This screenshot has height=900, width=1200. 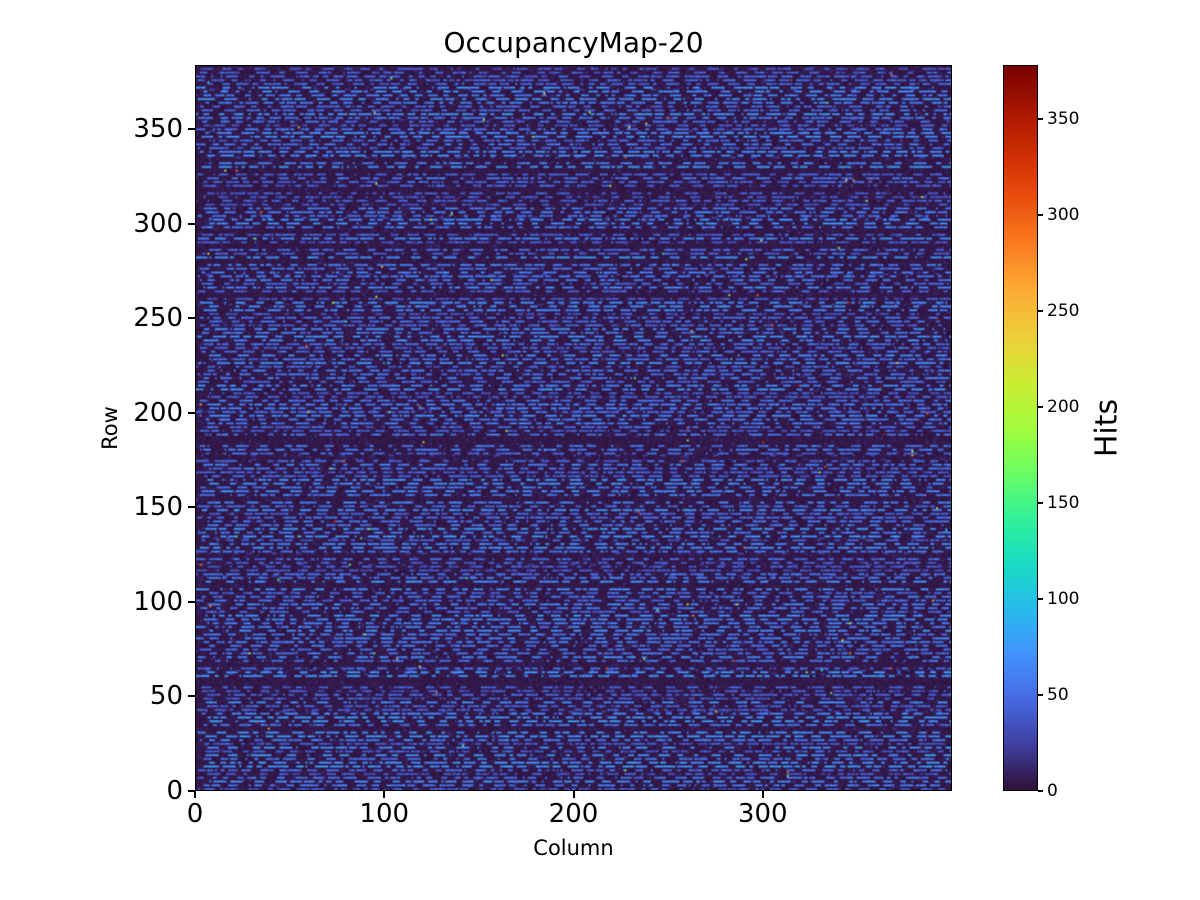 What do you see at coordinates (1063, 598) in the screenshot?
I see `colorbar-tick-label: 100` at bounding box center [1063, 598].